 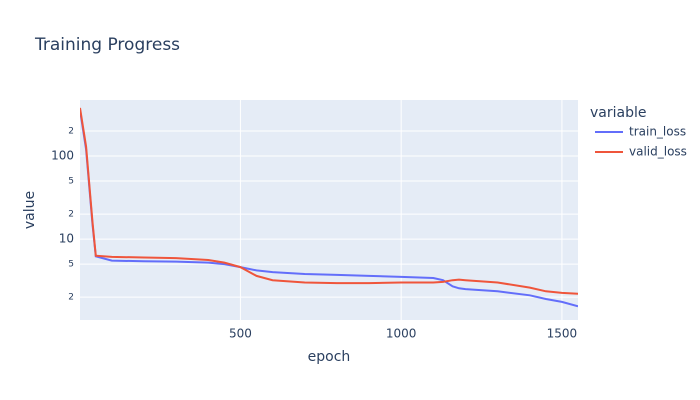 I want to click on y-axis-title: value, so click(x=30, y=210).